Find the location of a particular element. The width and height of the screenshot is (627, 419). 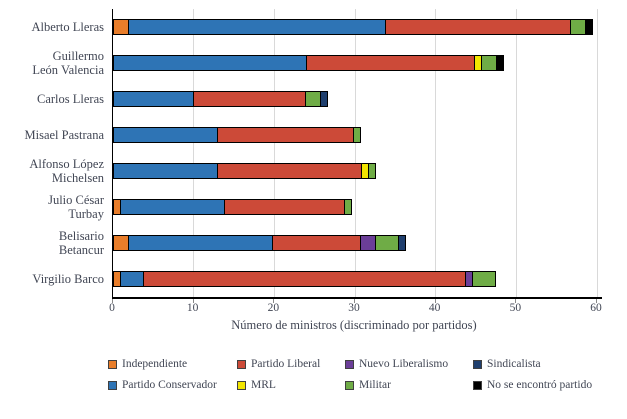

legend-label: No se encontró partido is located at coordinates (540, 385).